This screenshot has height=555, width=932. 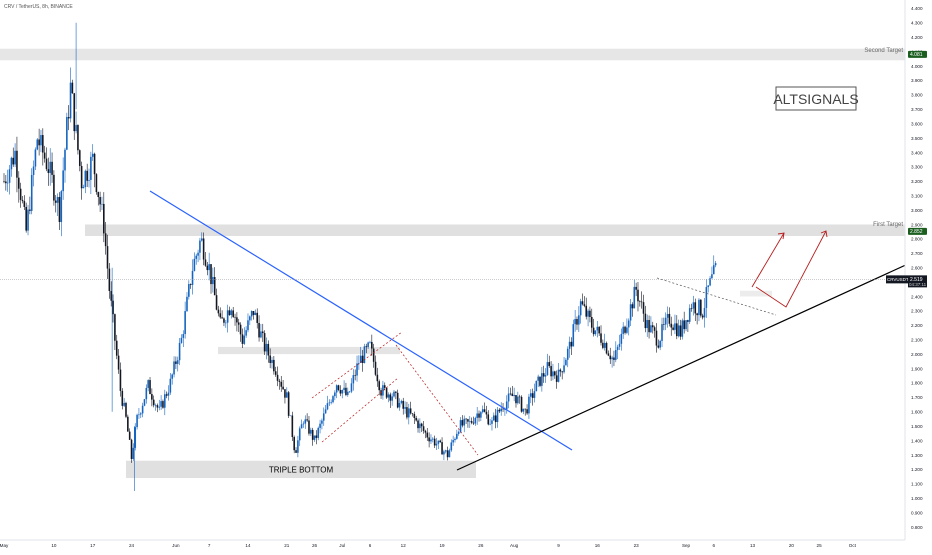 What do you see at coordinates (820, 545) in the screenshot?
I see `time-tick-label: 25` at bounding box center [820, 545].